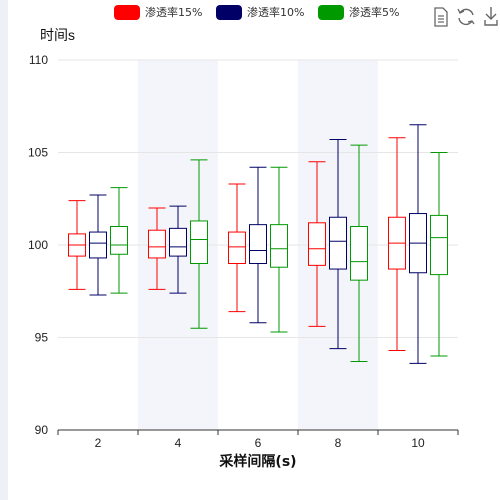  Describe the element at coordinates (178, 443) in the screenshot. I see `x-tick-label: 4` at that location.